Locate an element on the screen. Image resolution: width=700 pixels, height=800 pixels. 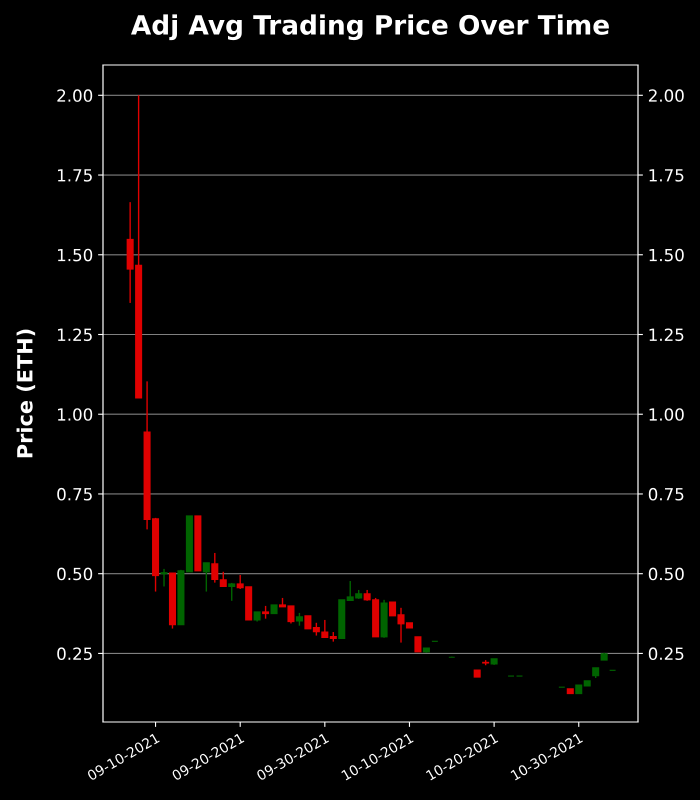
y-tick-label: 1.25 is located at coordinates (75, 335).